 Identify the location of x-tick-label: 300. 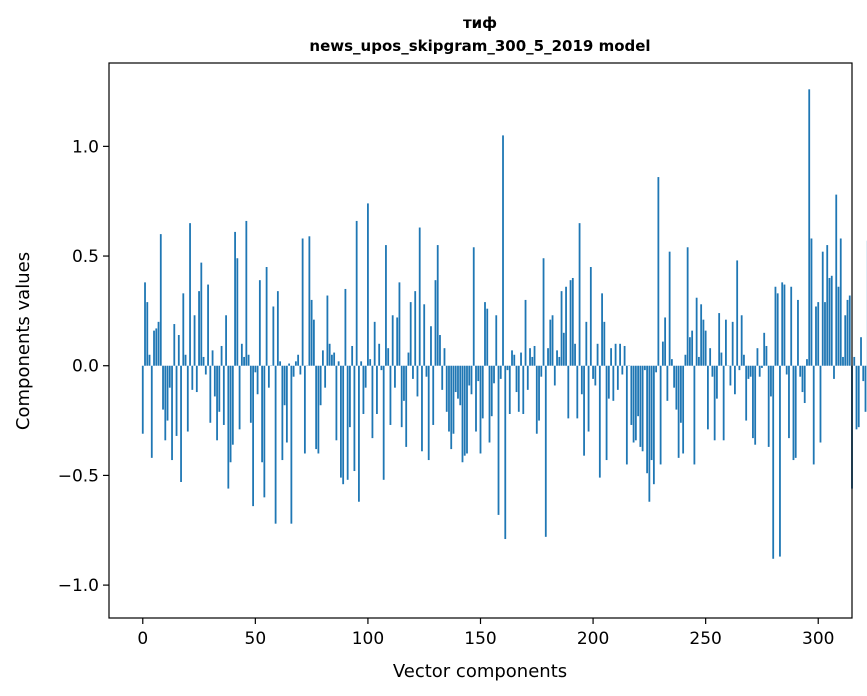
(818, 639).